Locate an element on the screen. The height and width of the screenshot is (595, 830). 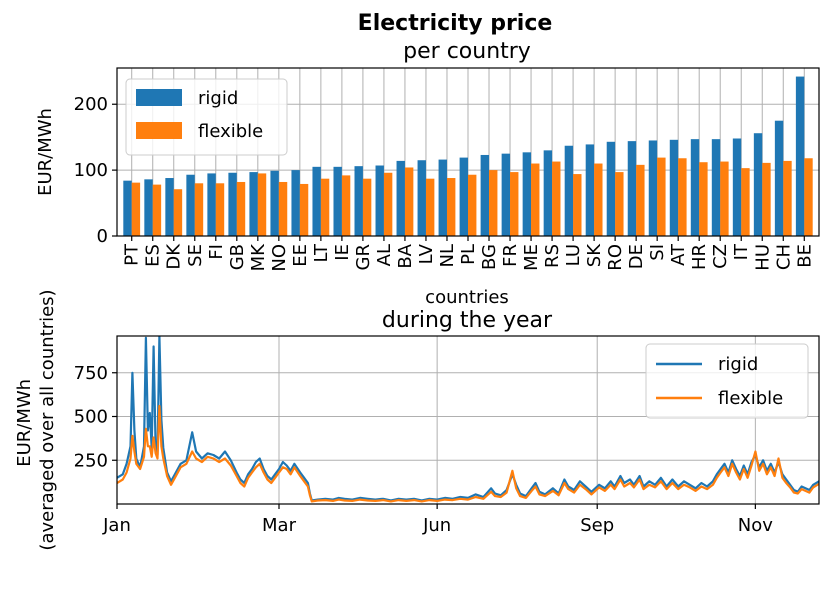
line-chart-y-label: EUR/MWh (averaged over all countries) is located at coordinates (36, 419).